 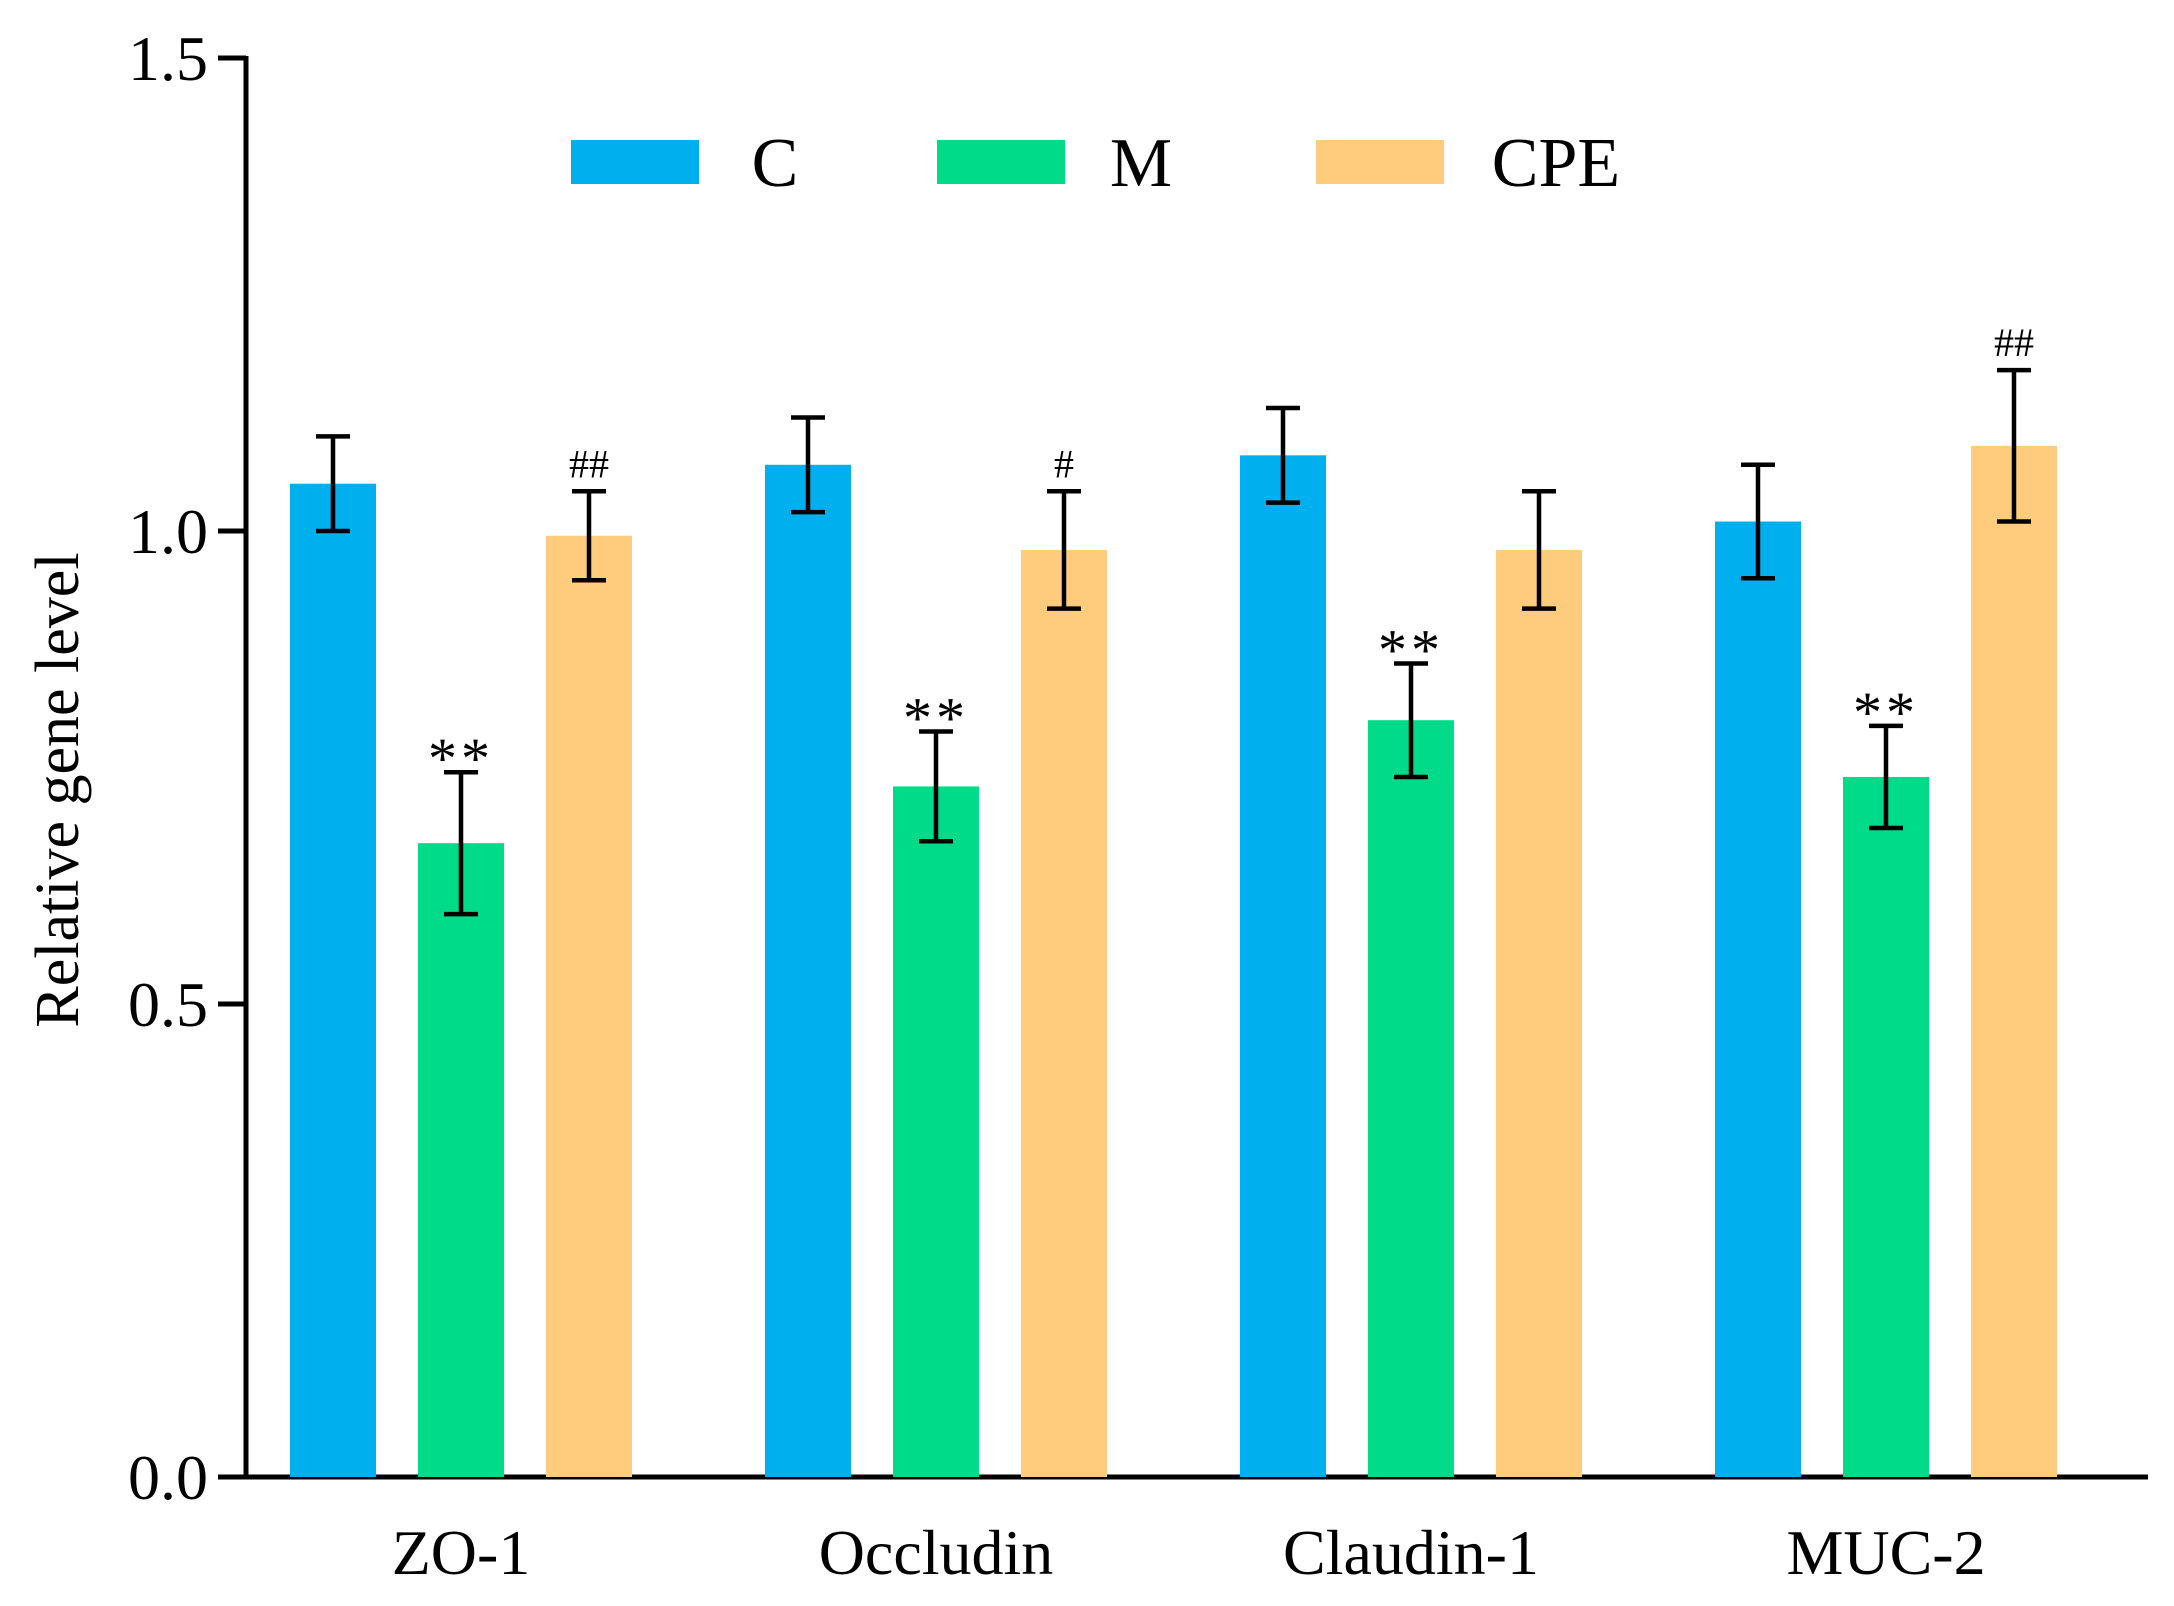 What do you see at coordinates (1064, 1013) in the screenshot?
I see `bar-CPE-Occludin` at bounding box center [1064, 1013].